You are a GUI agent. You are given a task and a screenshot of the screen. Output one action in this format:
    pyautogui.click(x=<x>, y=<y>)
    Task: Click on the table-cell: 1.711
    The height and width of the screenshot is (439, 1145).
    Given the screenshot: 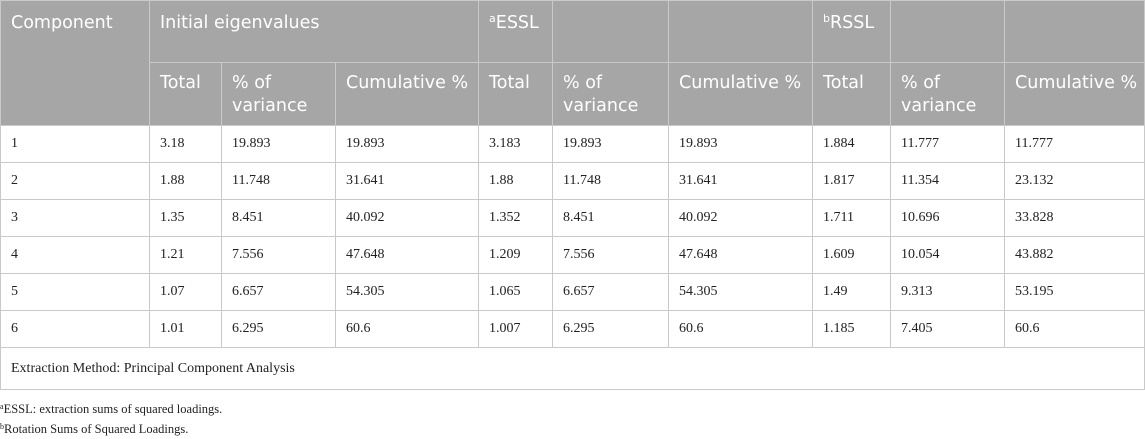 What is the action you would take?
    pyautogui.click(x=852, y=218)
    